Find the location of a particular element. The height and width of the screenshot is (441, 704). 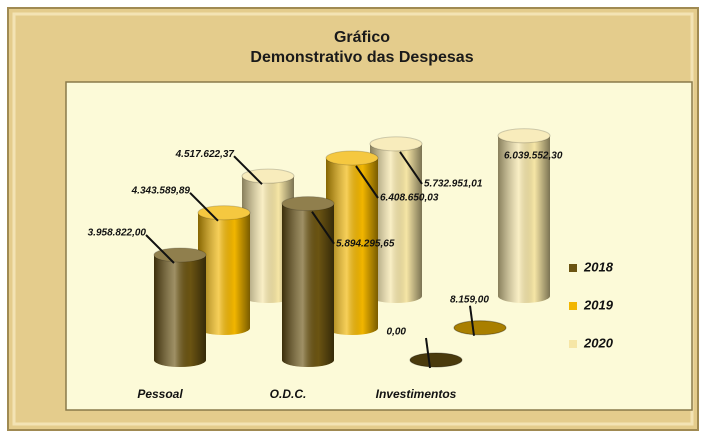

value-label: 0,00 is located at coordinates (397, 332).